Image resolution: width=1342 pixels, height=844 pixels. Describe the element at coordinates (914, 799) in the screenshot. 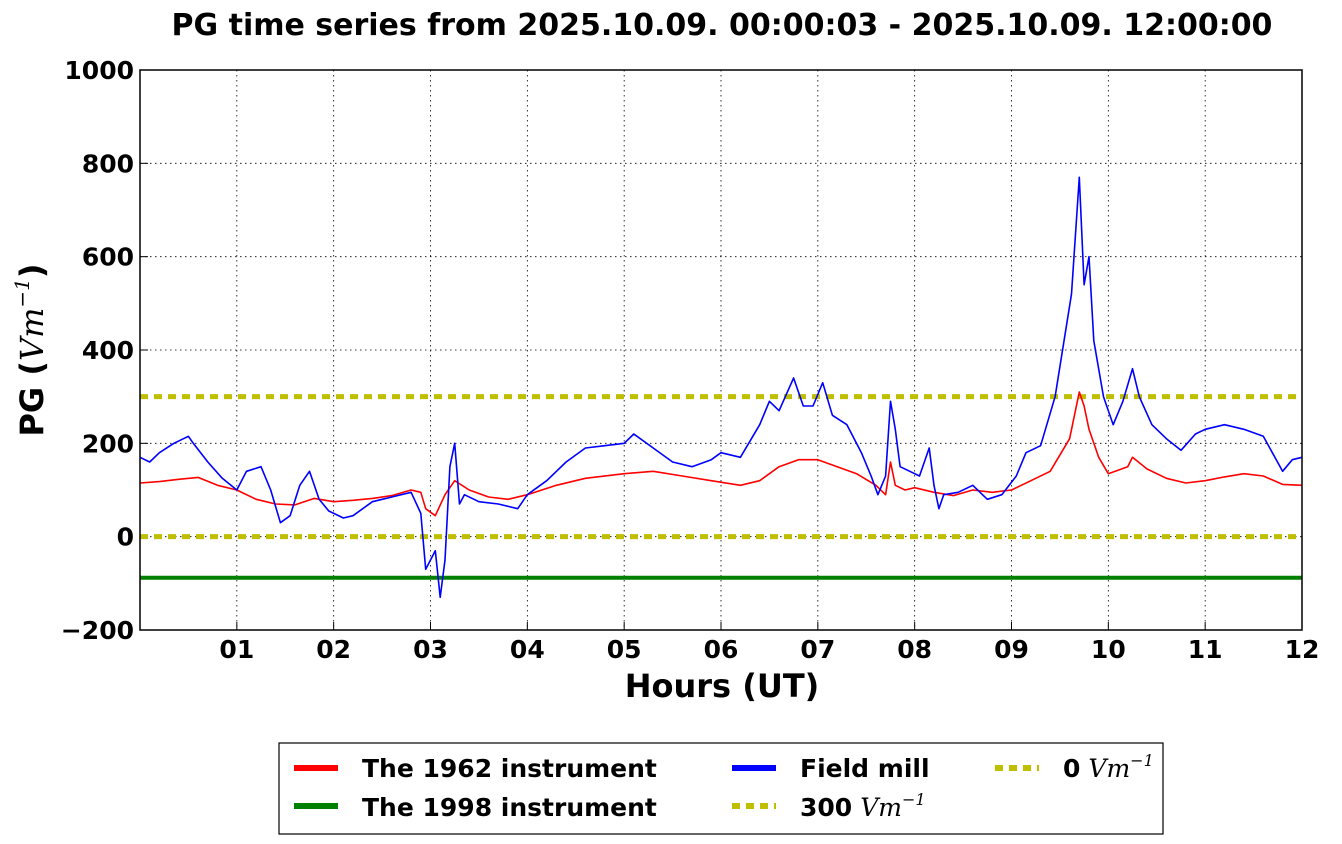

I see `legend-label-300-exponent: −1` at that location.